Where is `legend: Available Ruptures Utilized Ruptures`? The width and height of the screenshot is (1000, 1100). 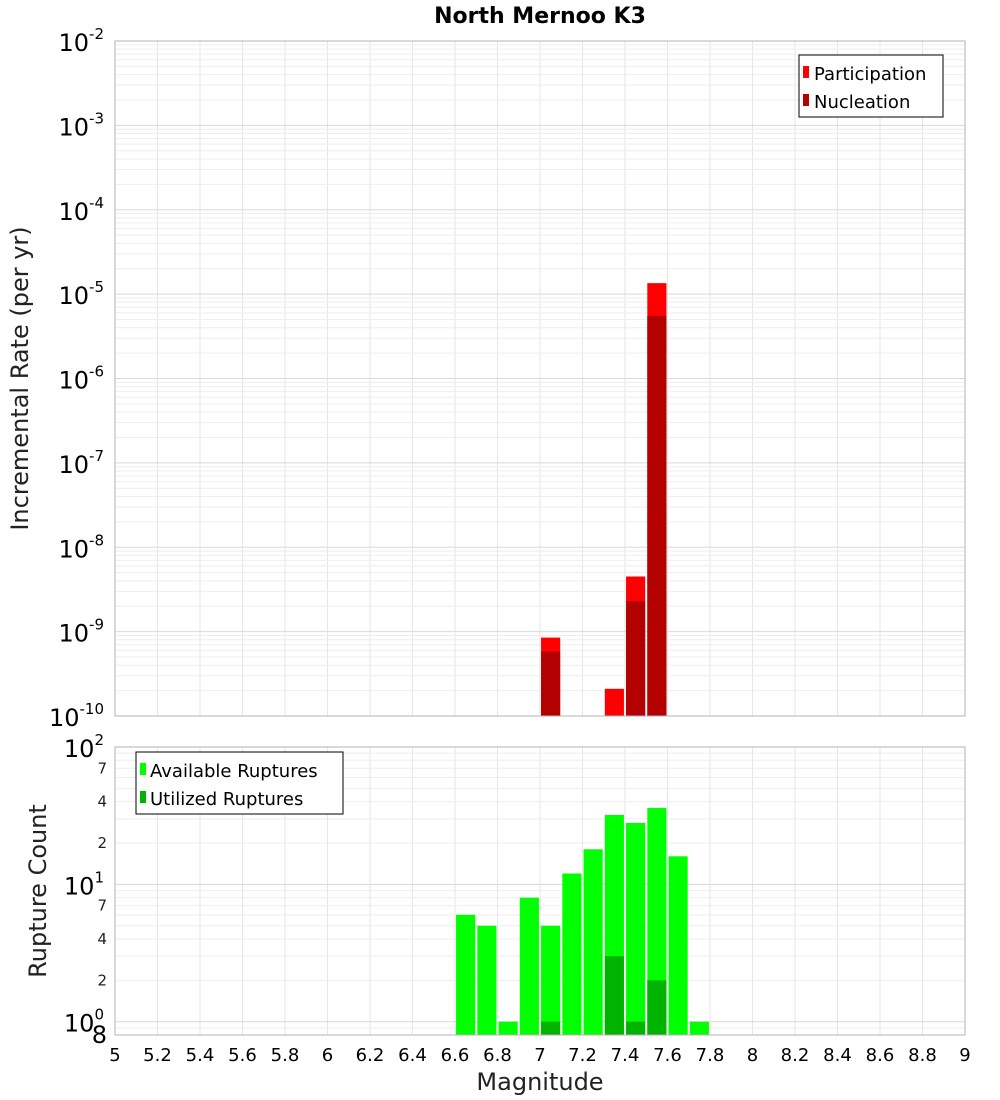 legend: Available Ruptures Utilized Ruptures is located at coordinates (239, 783).